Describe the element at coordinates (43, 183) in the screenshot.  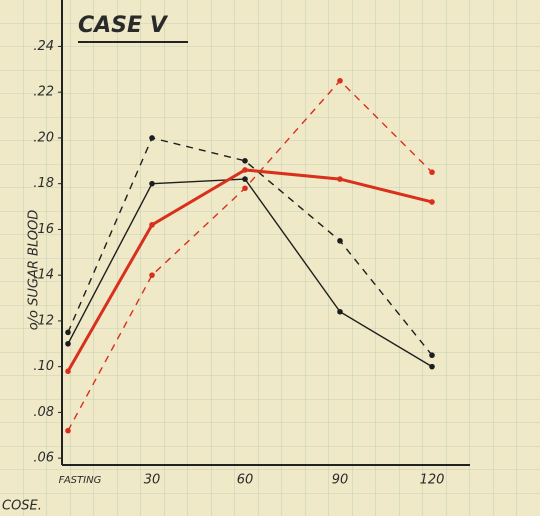
I see `y-tick-label: .18` at that location.